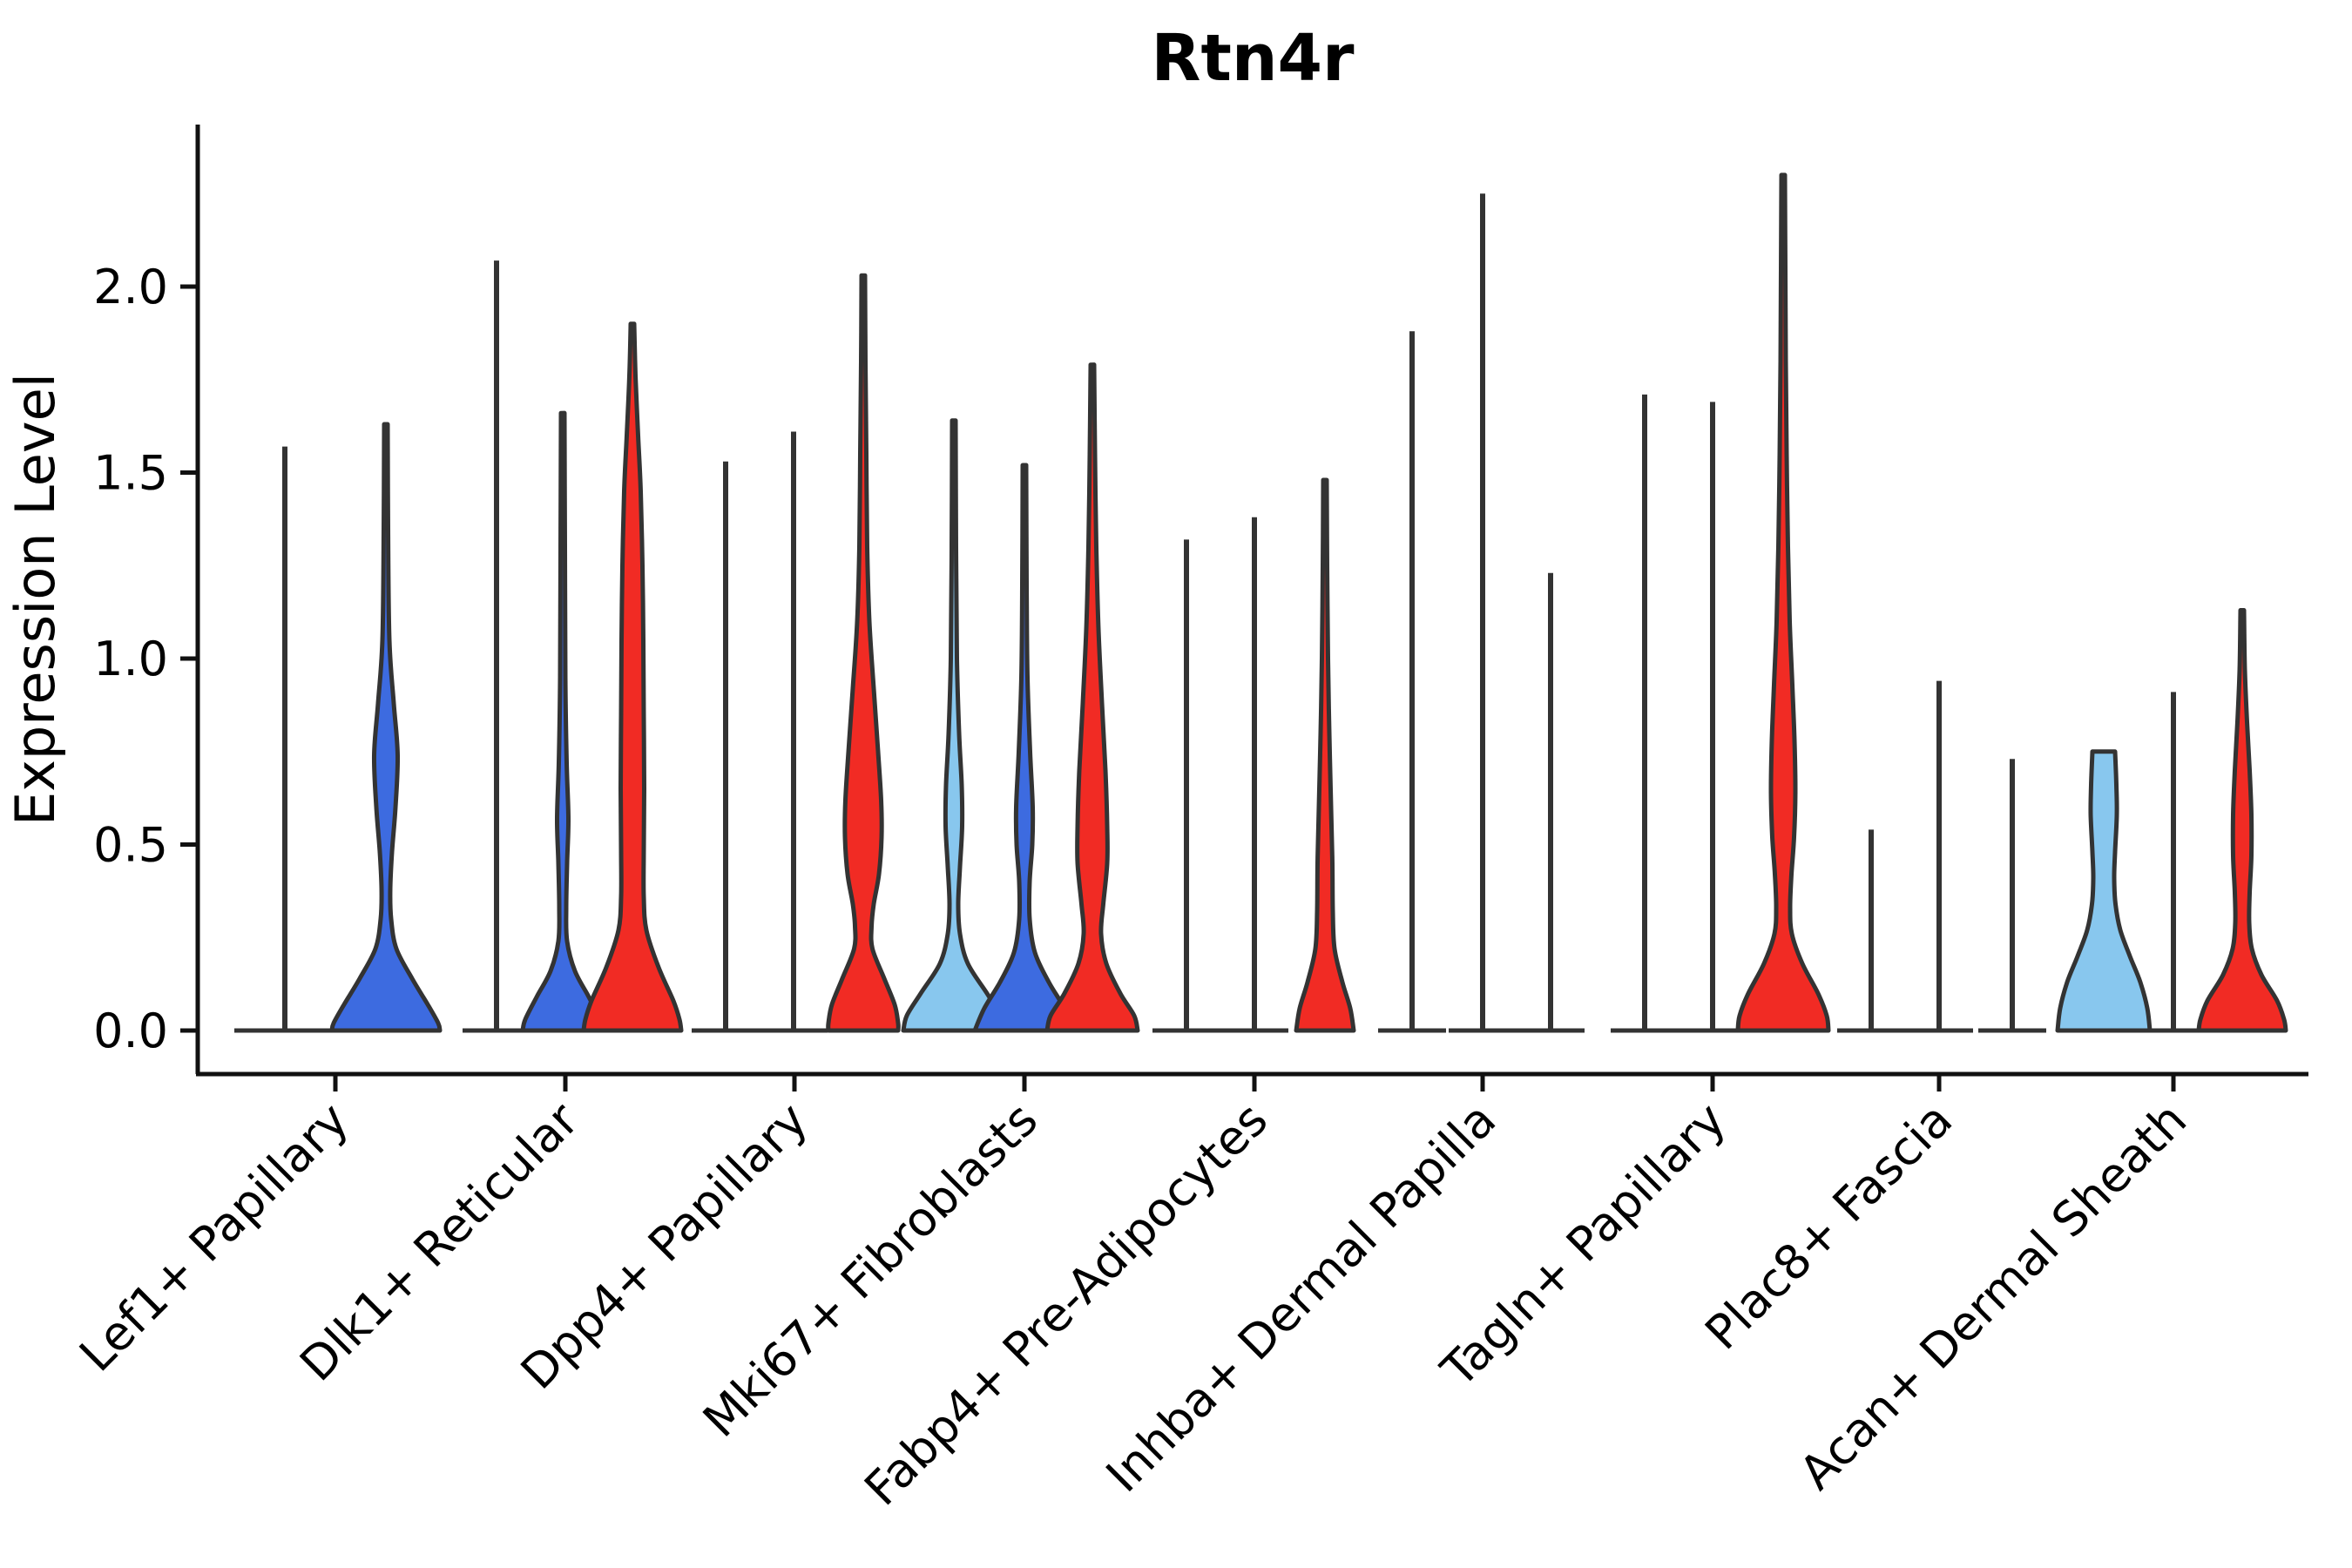  What do you see at coordinates (1066, 1304) in the screenshot?
I see `x-tick-label: Fabp4+ Pre-Adipocytes` at bounding box center [1066, 1304].